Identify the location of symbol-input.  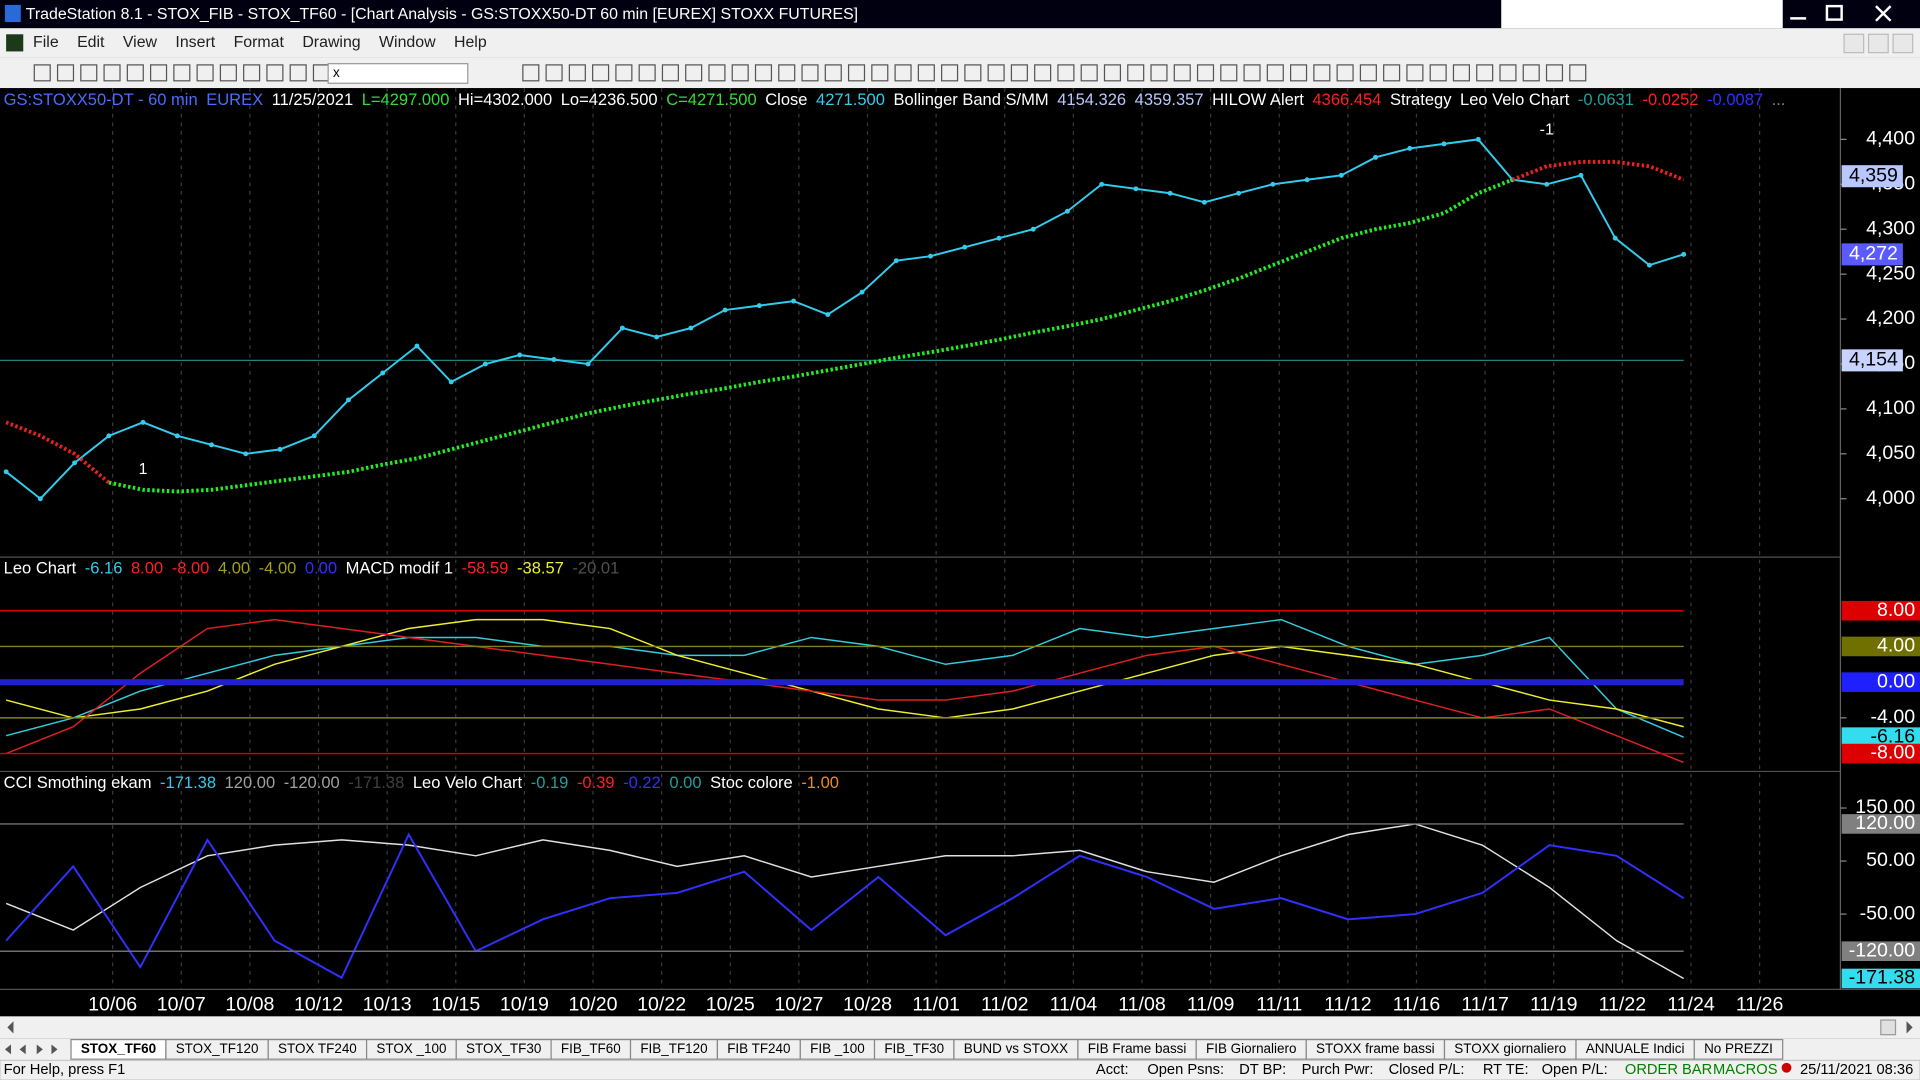
(398, 73).